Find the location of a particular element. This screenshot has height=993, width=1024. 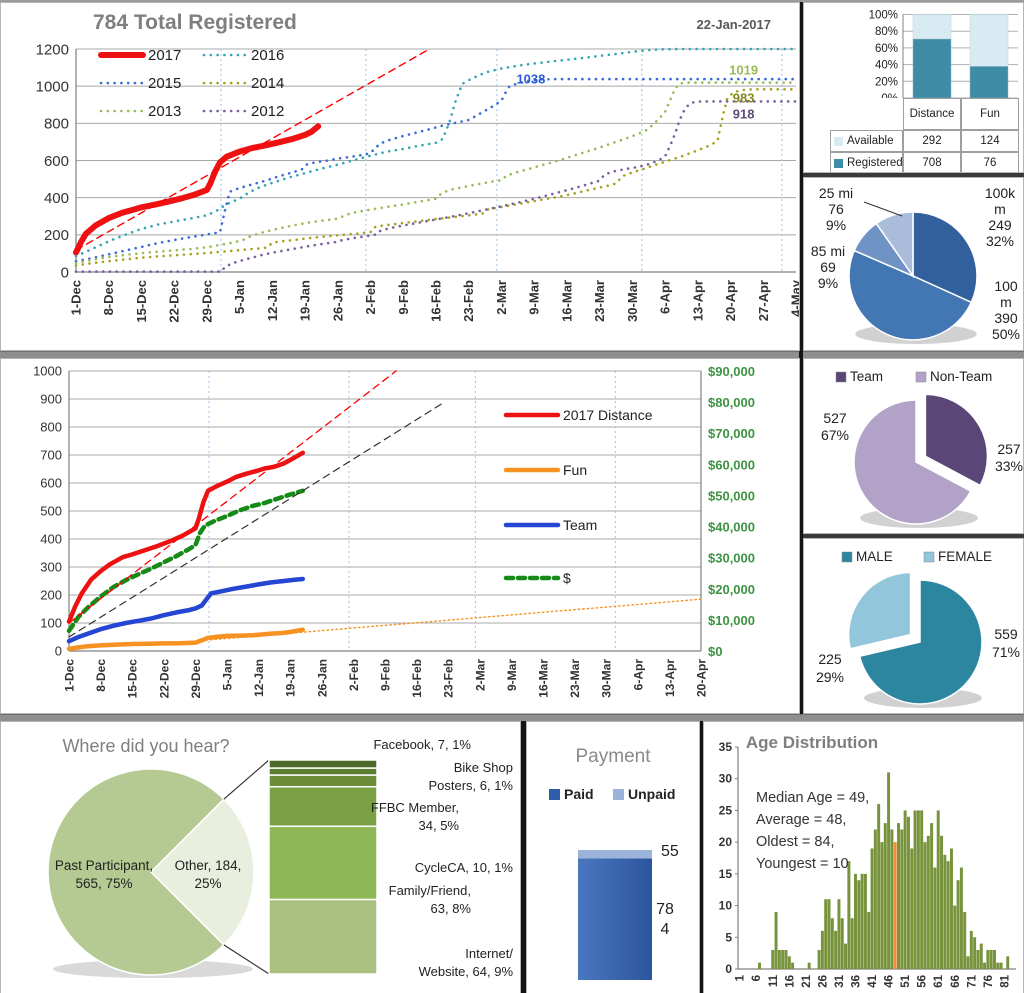

bar-unpaid is located at coordinates (615, 854).